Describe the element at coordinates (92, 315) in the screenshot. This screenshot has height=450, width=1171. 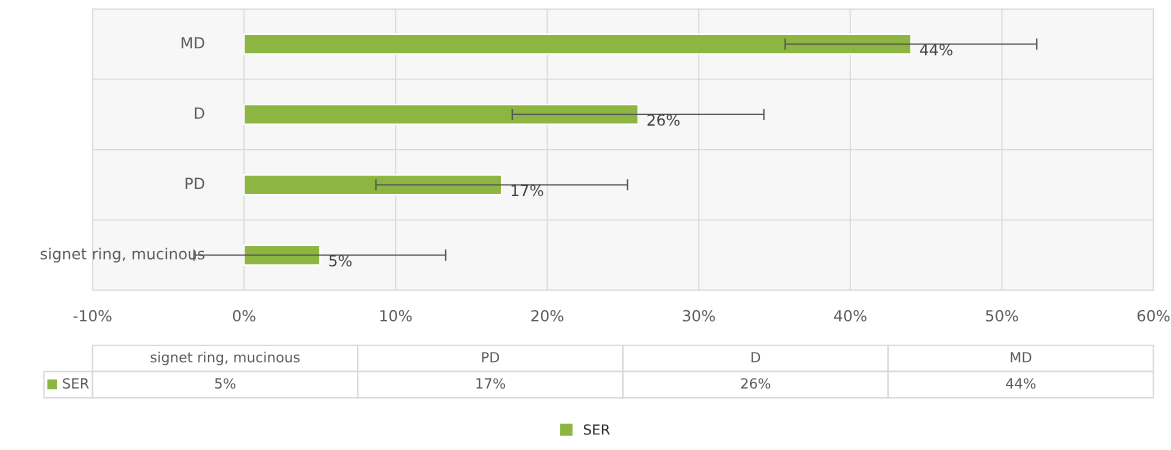
I see `x-tick-label: -10%` at that location.